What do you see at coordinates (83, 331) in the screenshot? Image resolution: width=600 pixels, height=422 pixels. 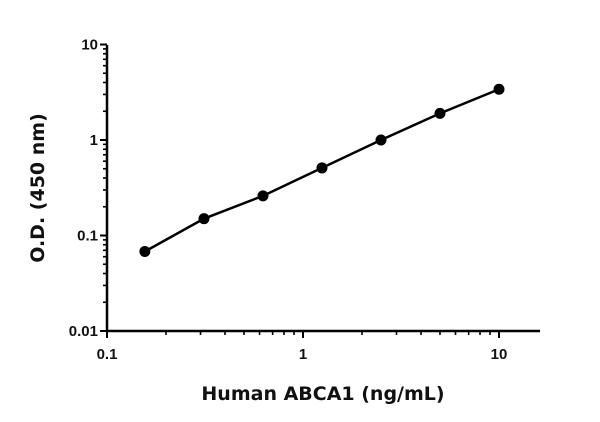 I see `y-tick-label: 0.01` at bounding box center [83, 331].